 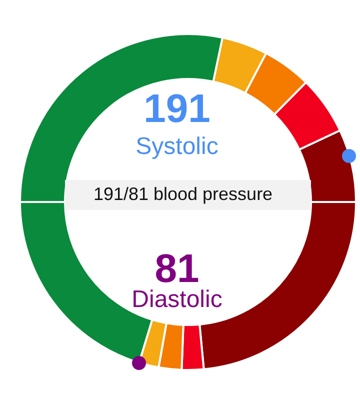 I want to click on text: 191/81 blood pressure, so click(x=183, y=194).